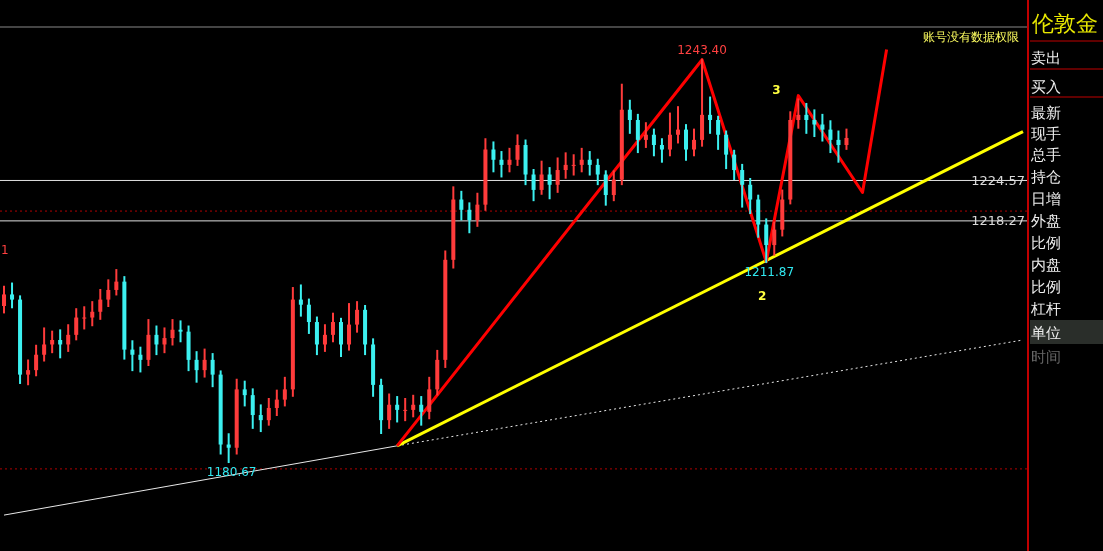  What do you see at coordinates (971, 37) in the screenshot?
I see `annotation: 账号没有数据权限` at bounding box center [971, 37].